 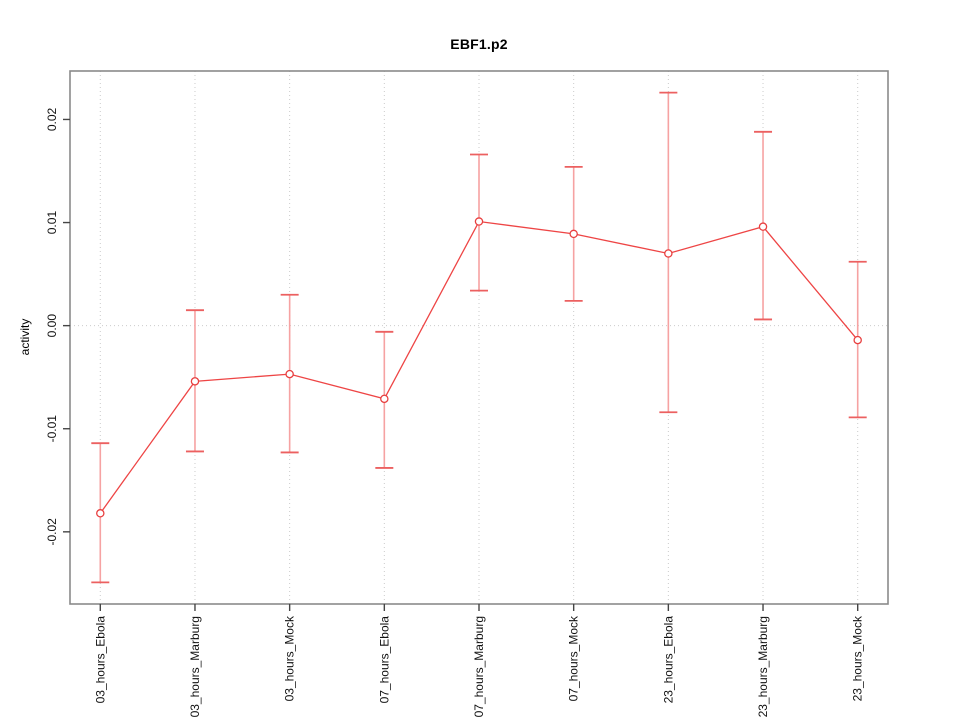 What do you see at coordinates (195, 666) in the screenshot?
I see `x-category-label: 03_hours_Marburg` at bounding box center [195, 666].